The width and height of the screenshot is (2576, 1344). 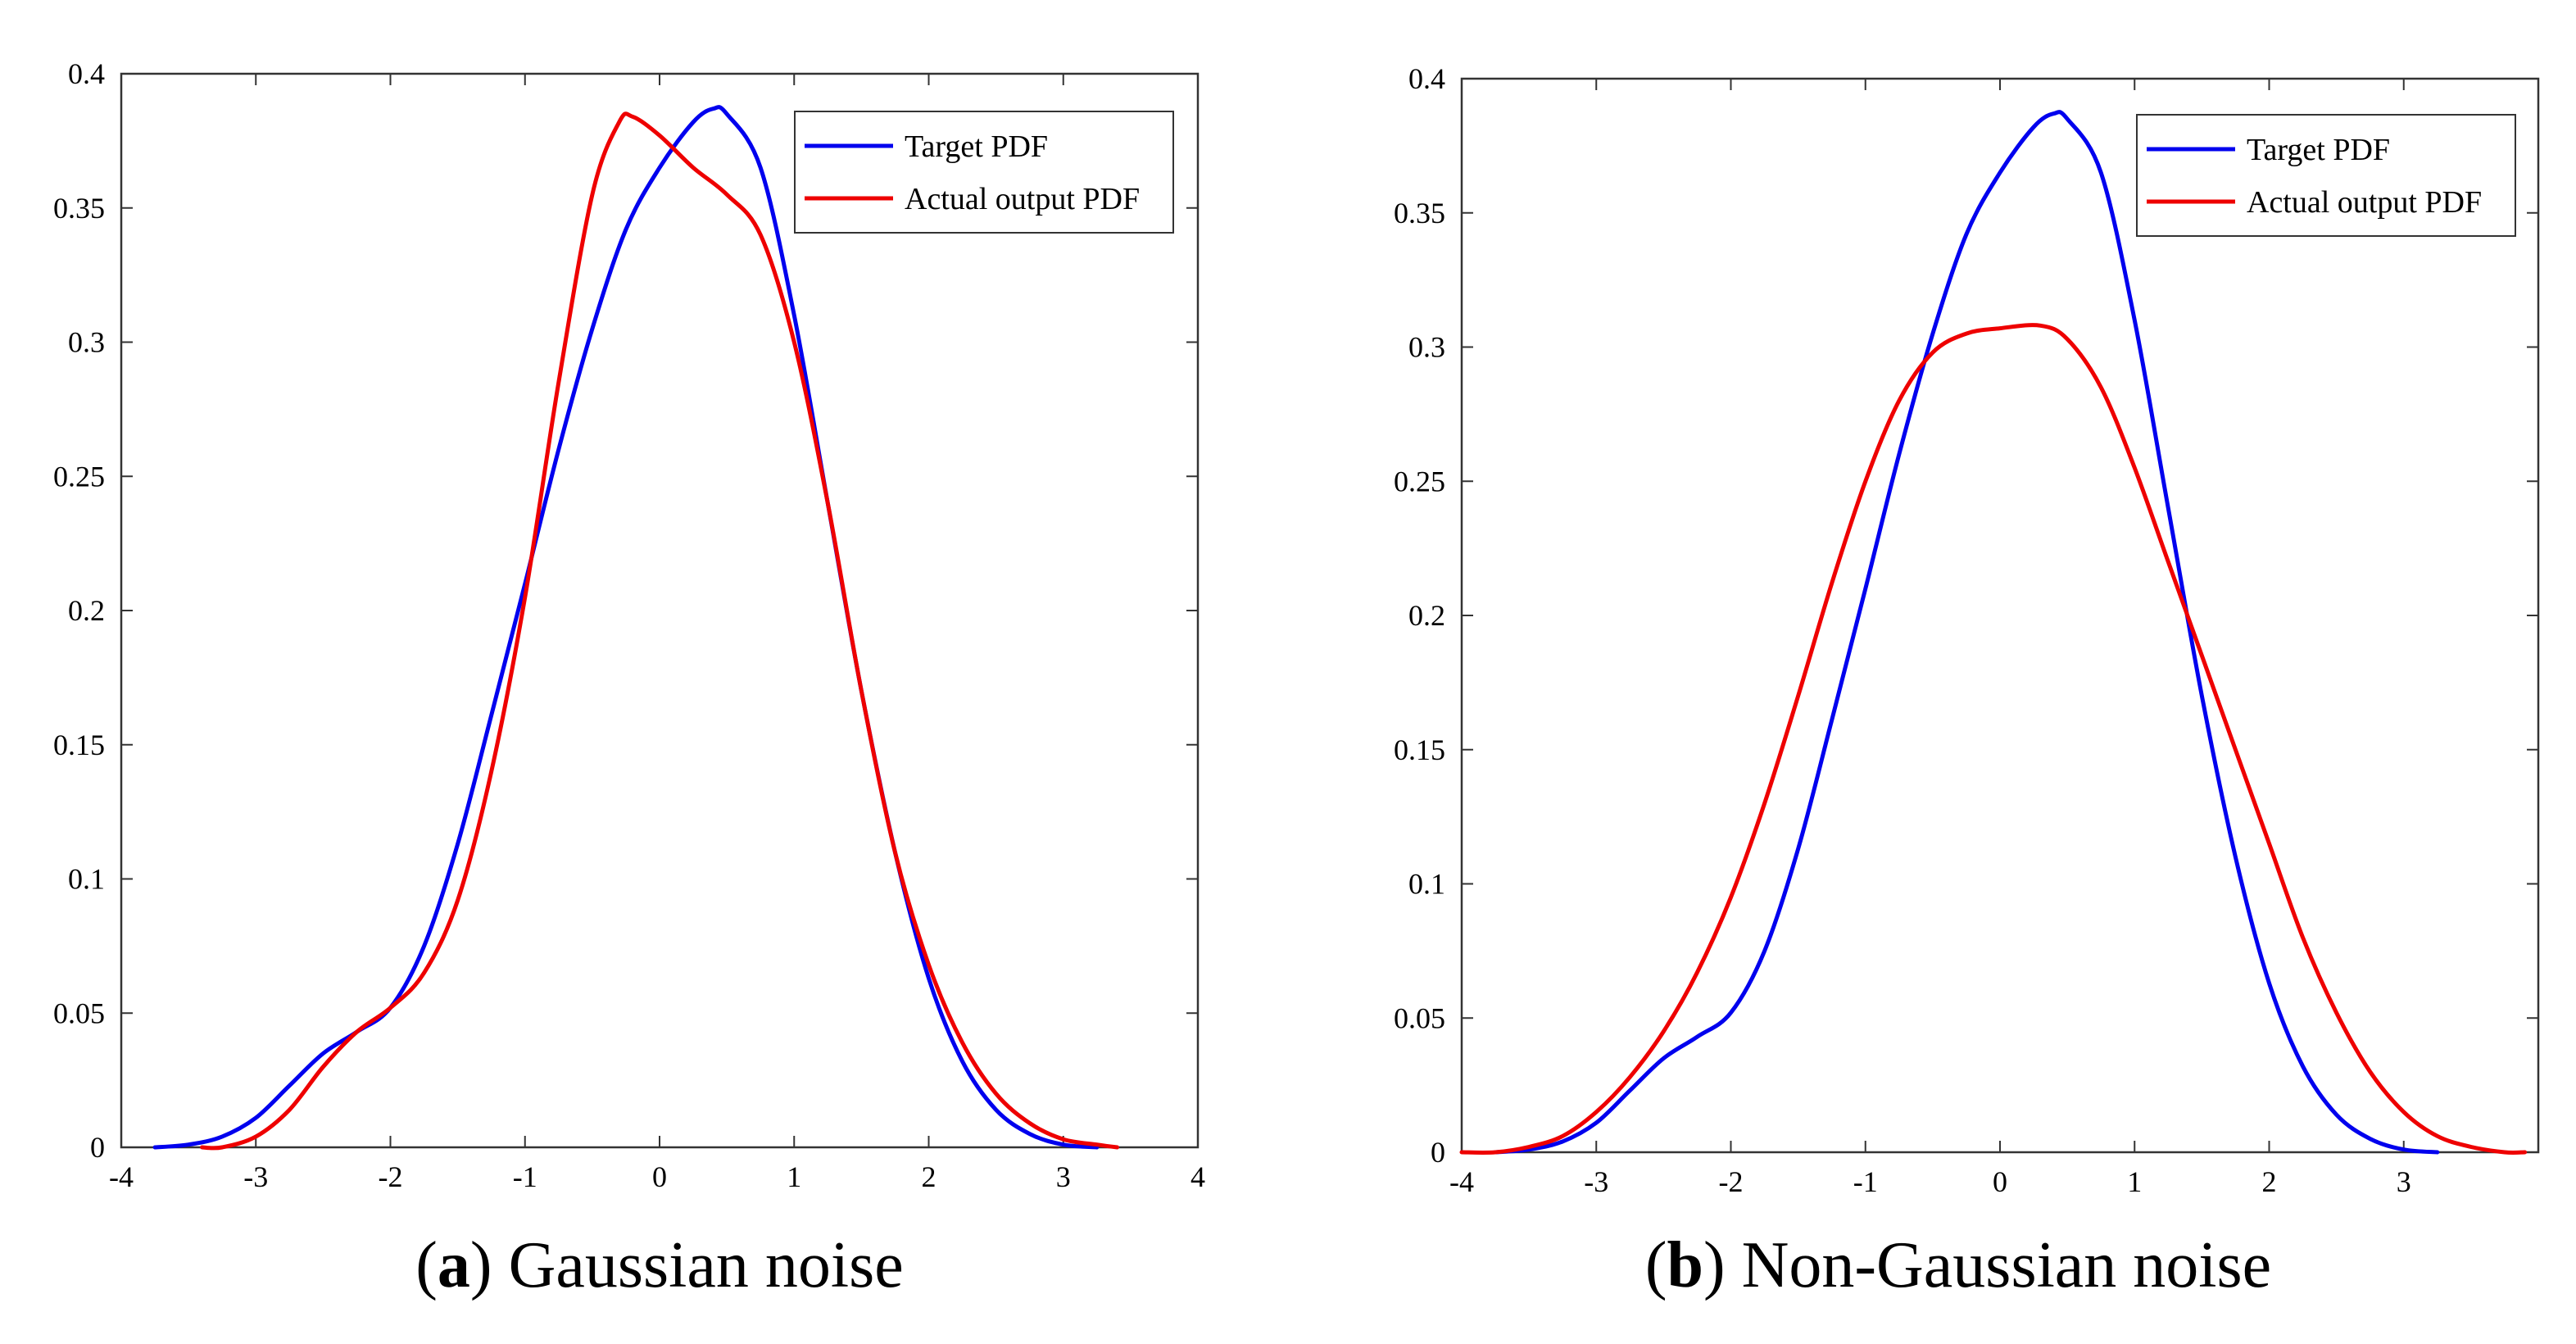 I want to click on x-tick-label-a-1: -3, so click(x=255, y=1176).